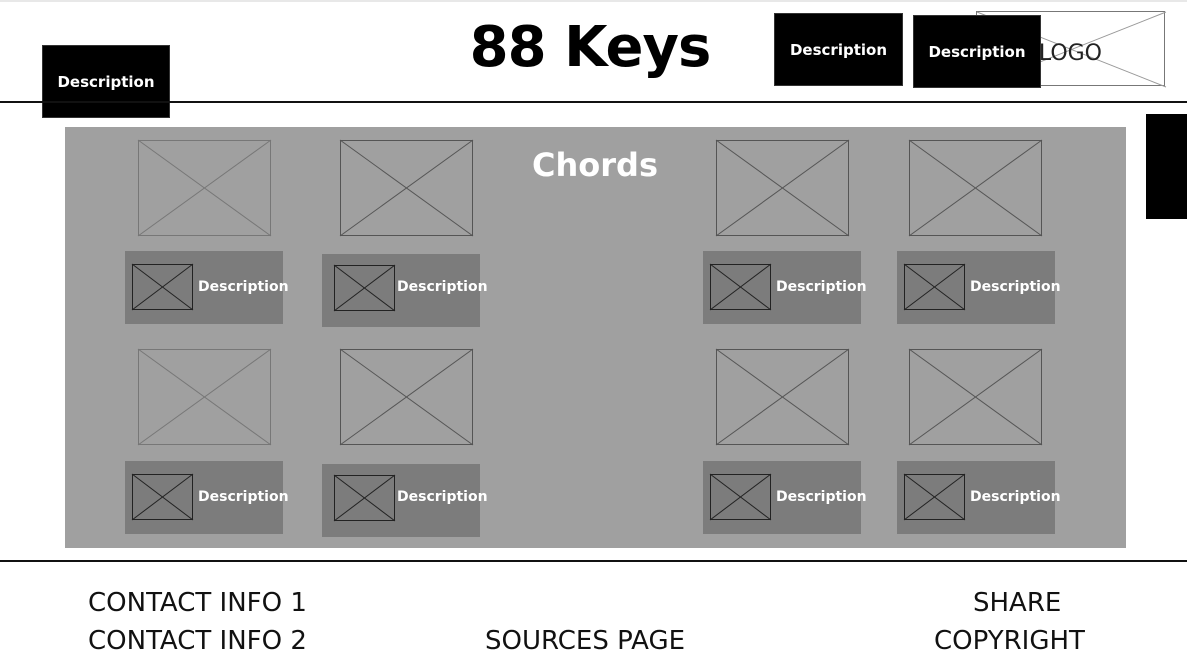  I want to click on logo-text: LOGO, so click(1070, 53).